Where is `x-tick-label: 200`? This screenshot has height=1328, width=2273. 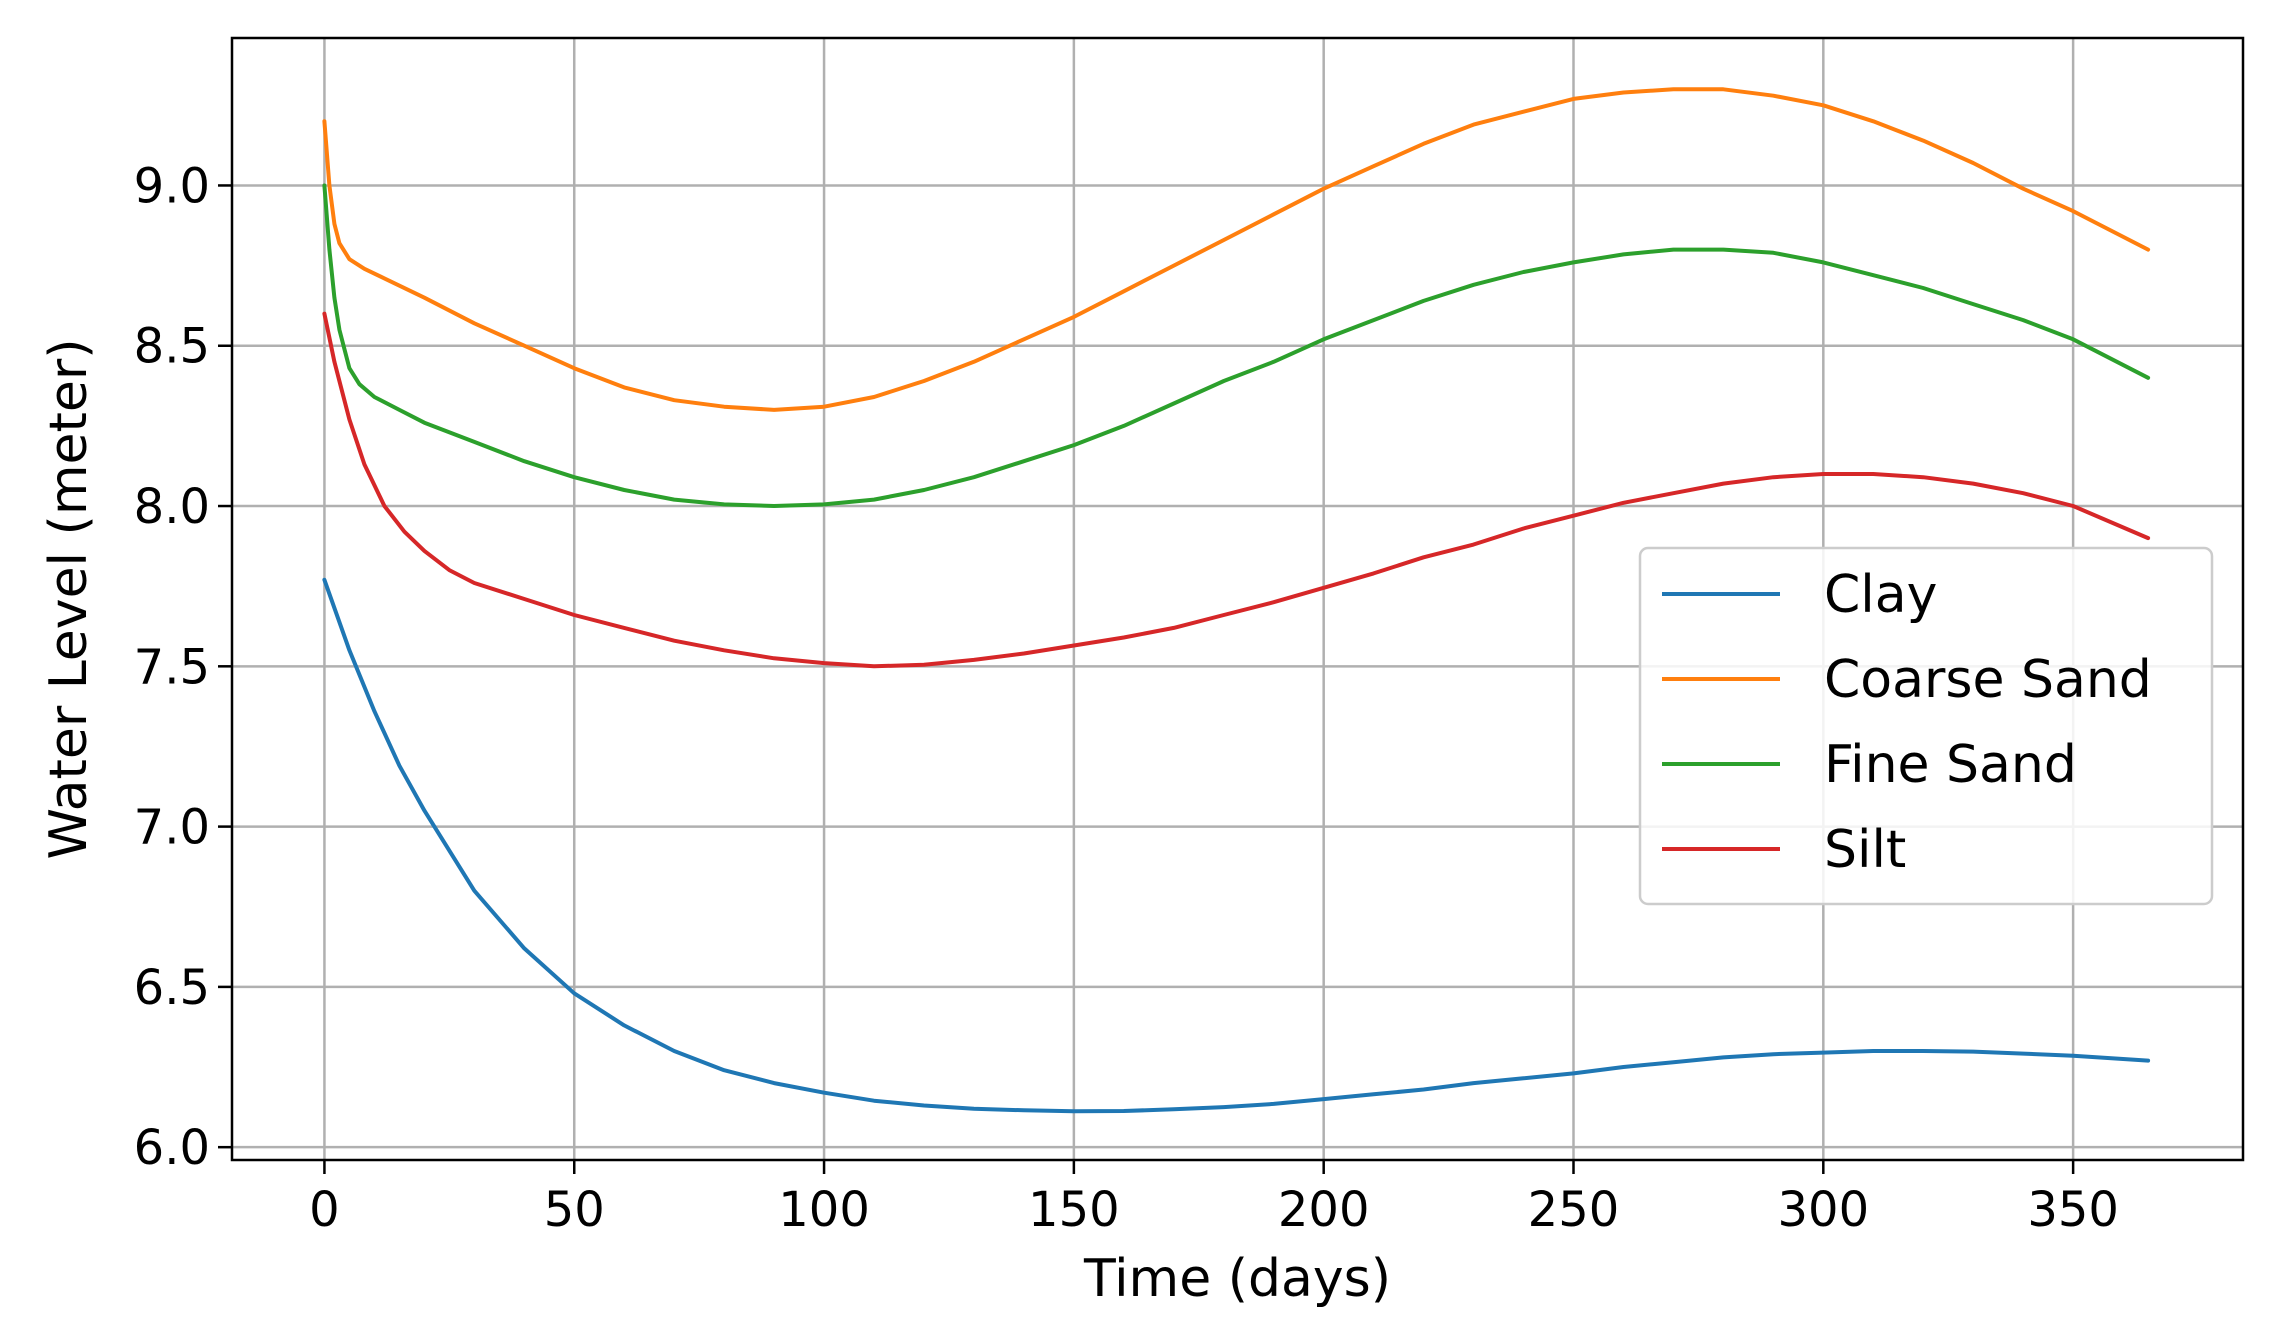
x-tick-label: 200 is located at coordinates (1324, 1210).